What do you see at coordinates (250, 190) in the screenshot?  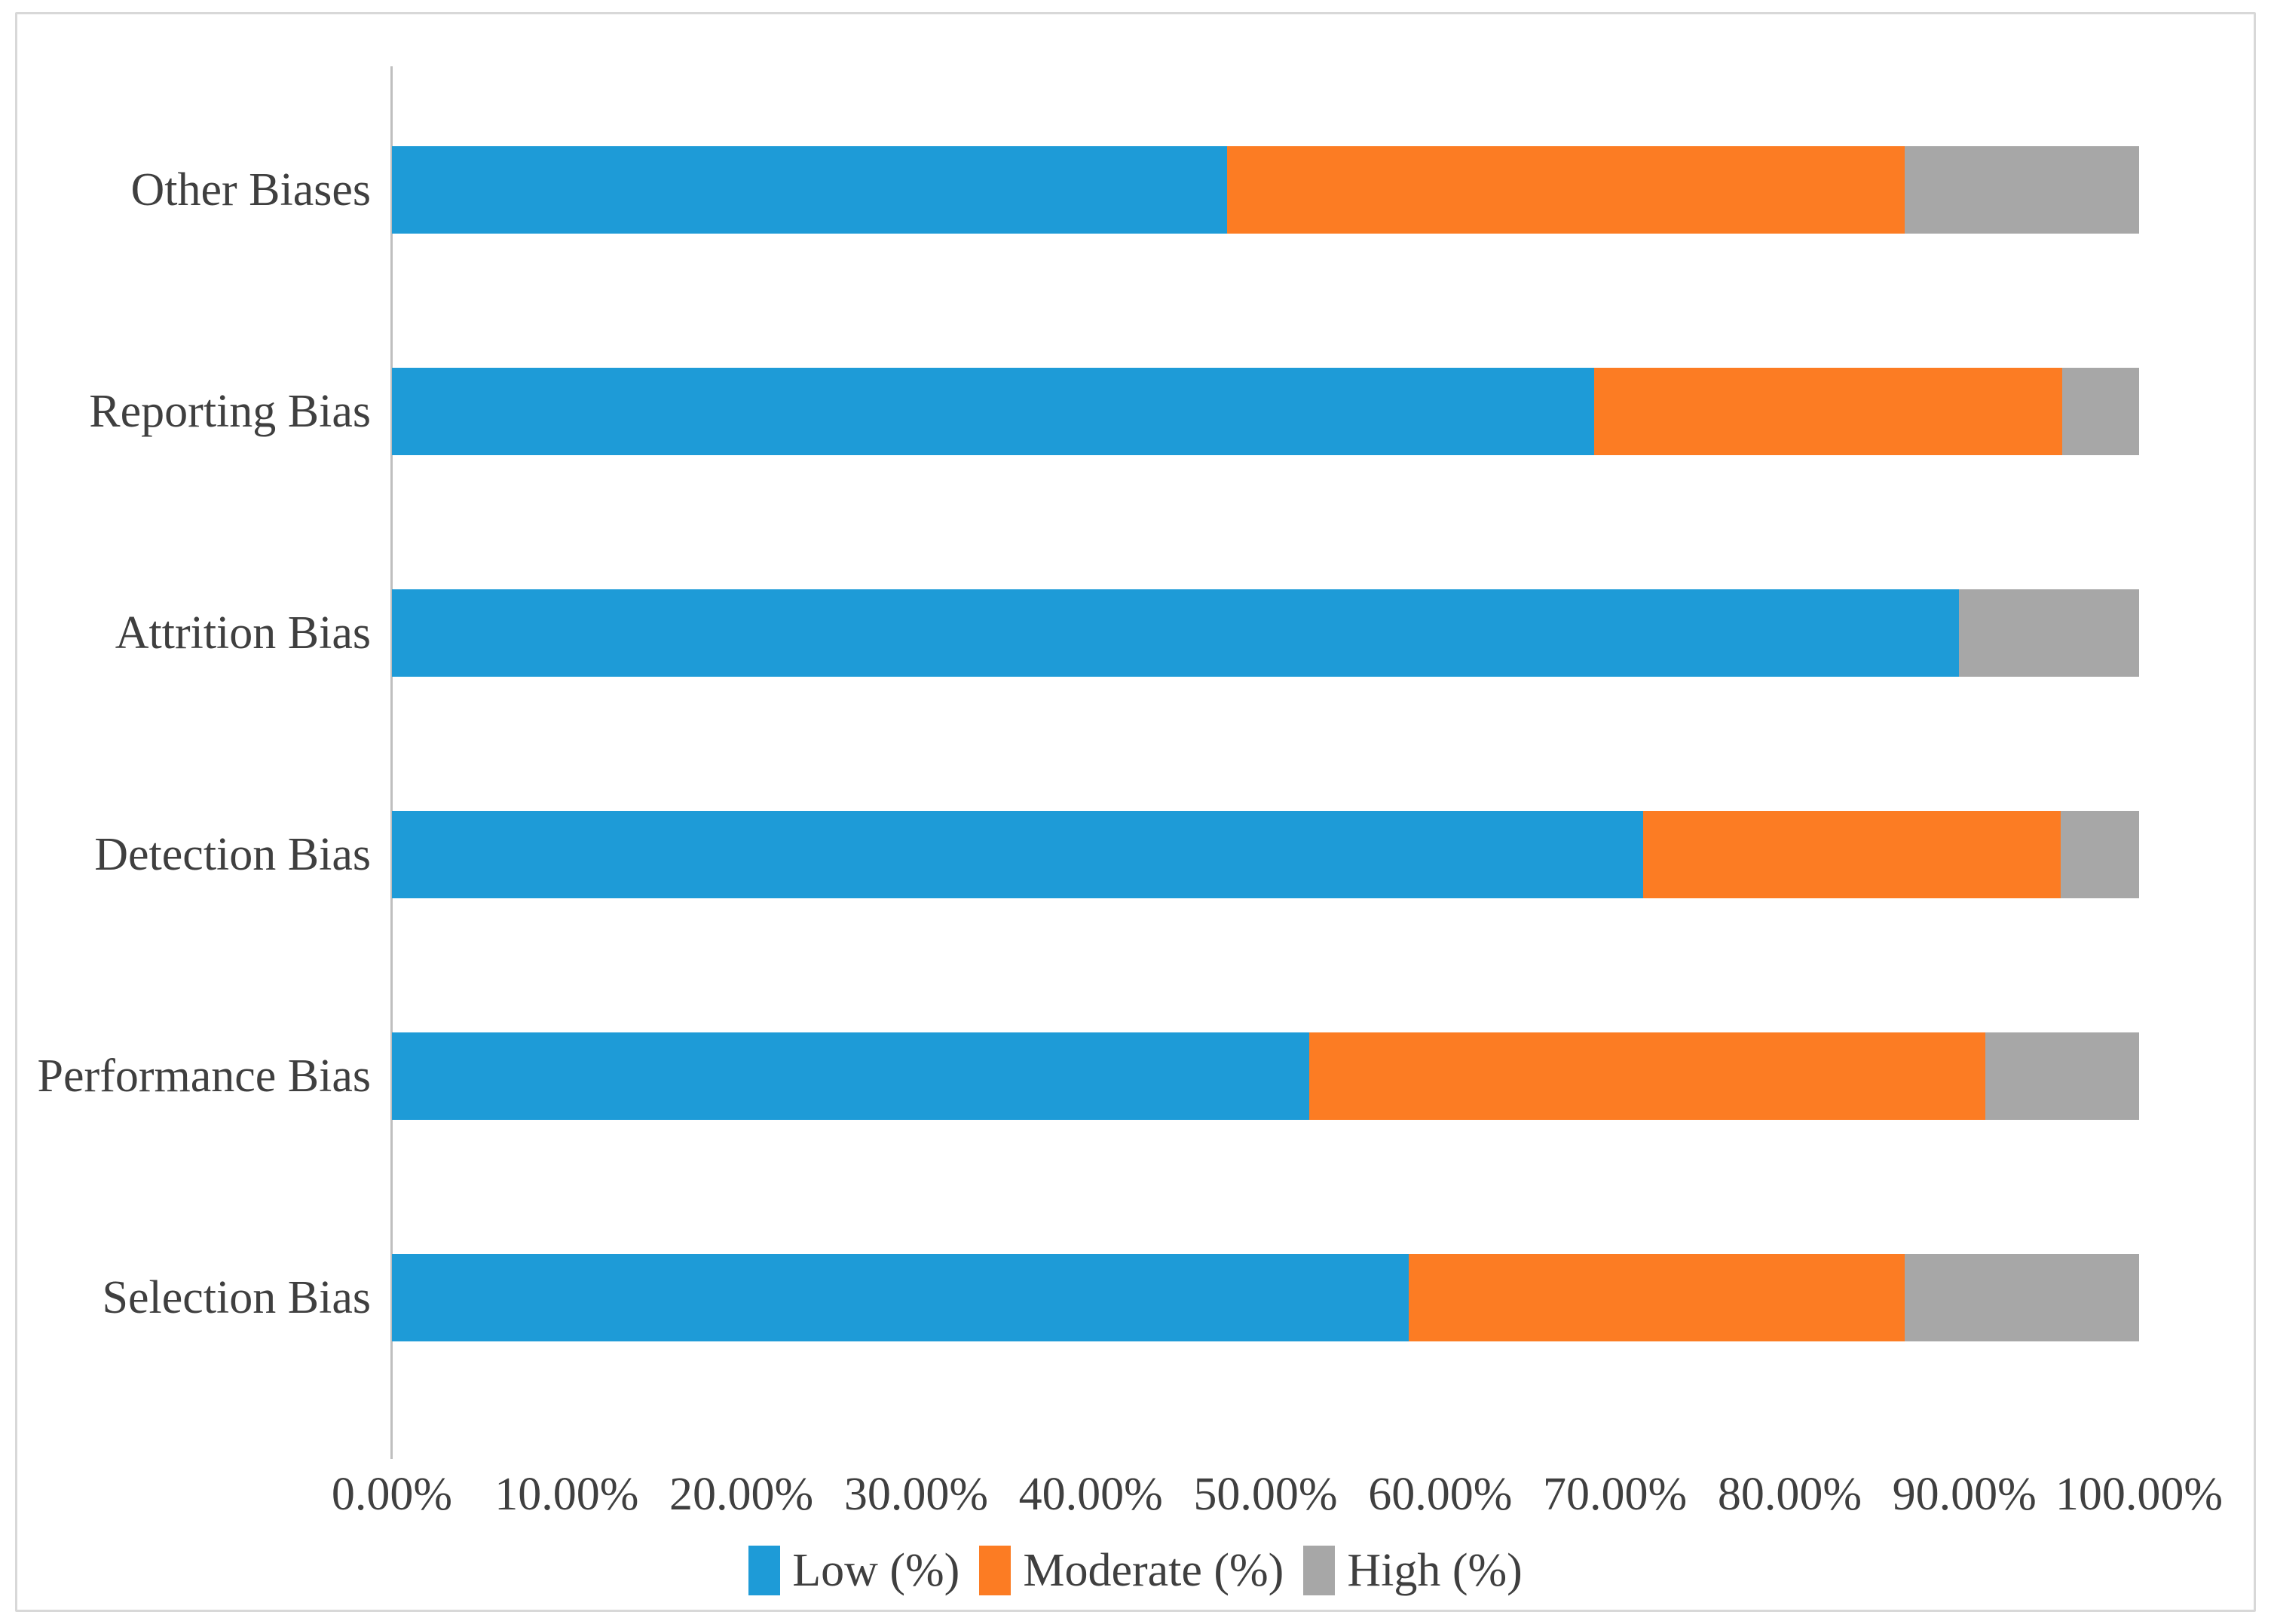 I see `category-label: Other Biases` at bounding box center [250, 190].